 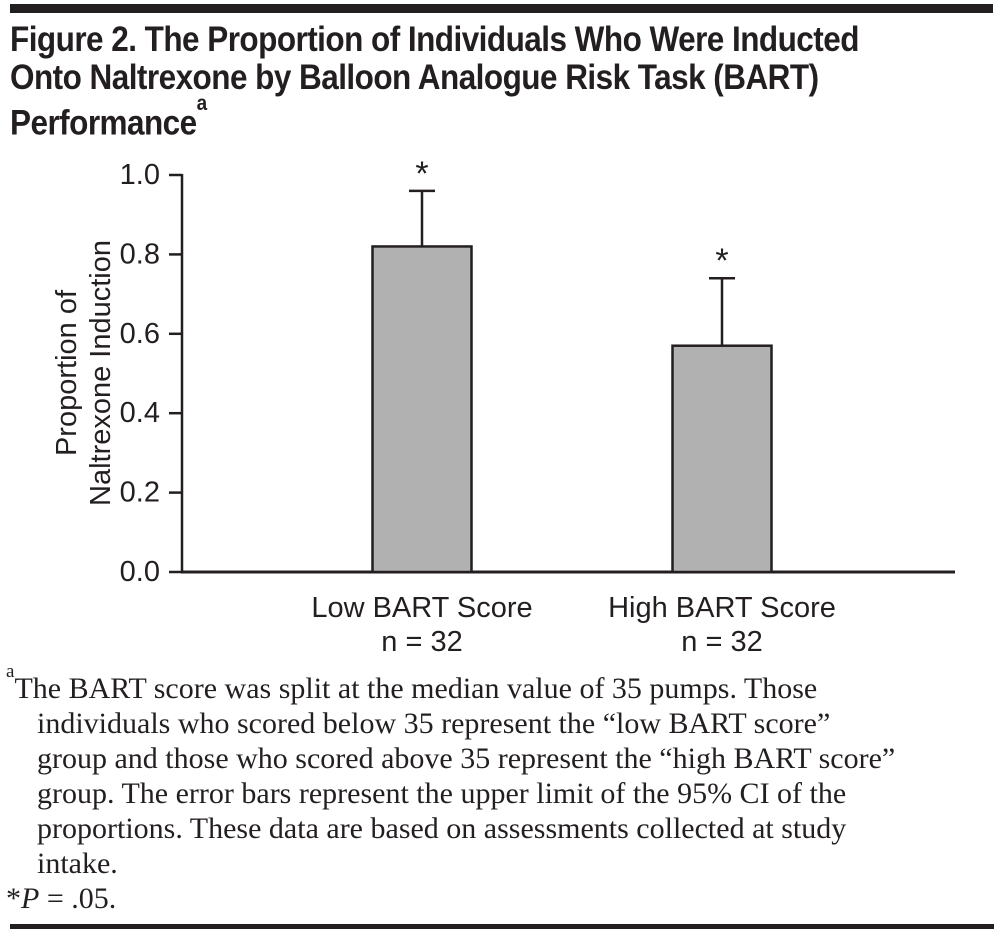 I want to click on p-note-rest: = .05., so click(x=78, y=898).